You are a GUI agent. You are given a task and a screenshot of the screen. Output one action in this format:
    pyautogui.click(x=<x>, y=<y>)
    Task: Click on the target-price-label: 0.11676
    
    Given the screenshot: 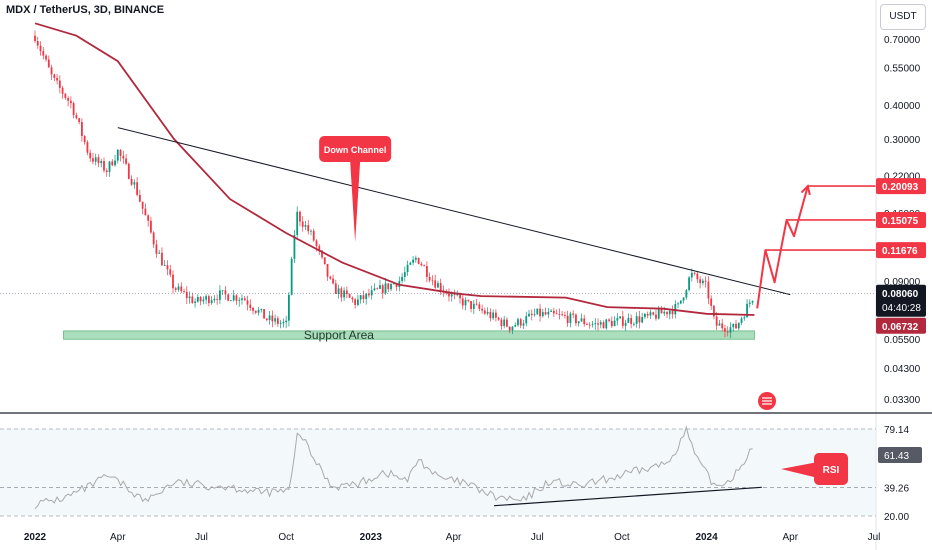 What is the action you would take?
    pyautogui.click(x=900, y=251)
    